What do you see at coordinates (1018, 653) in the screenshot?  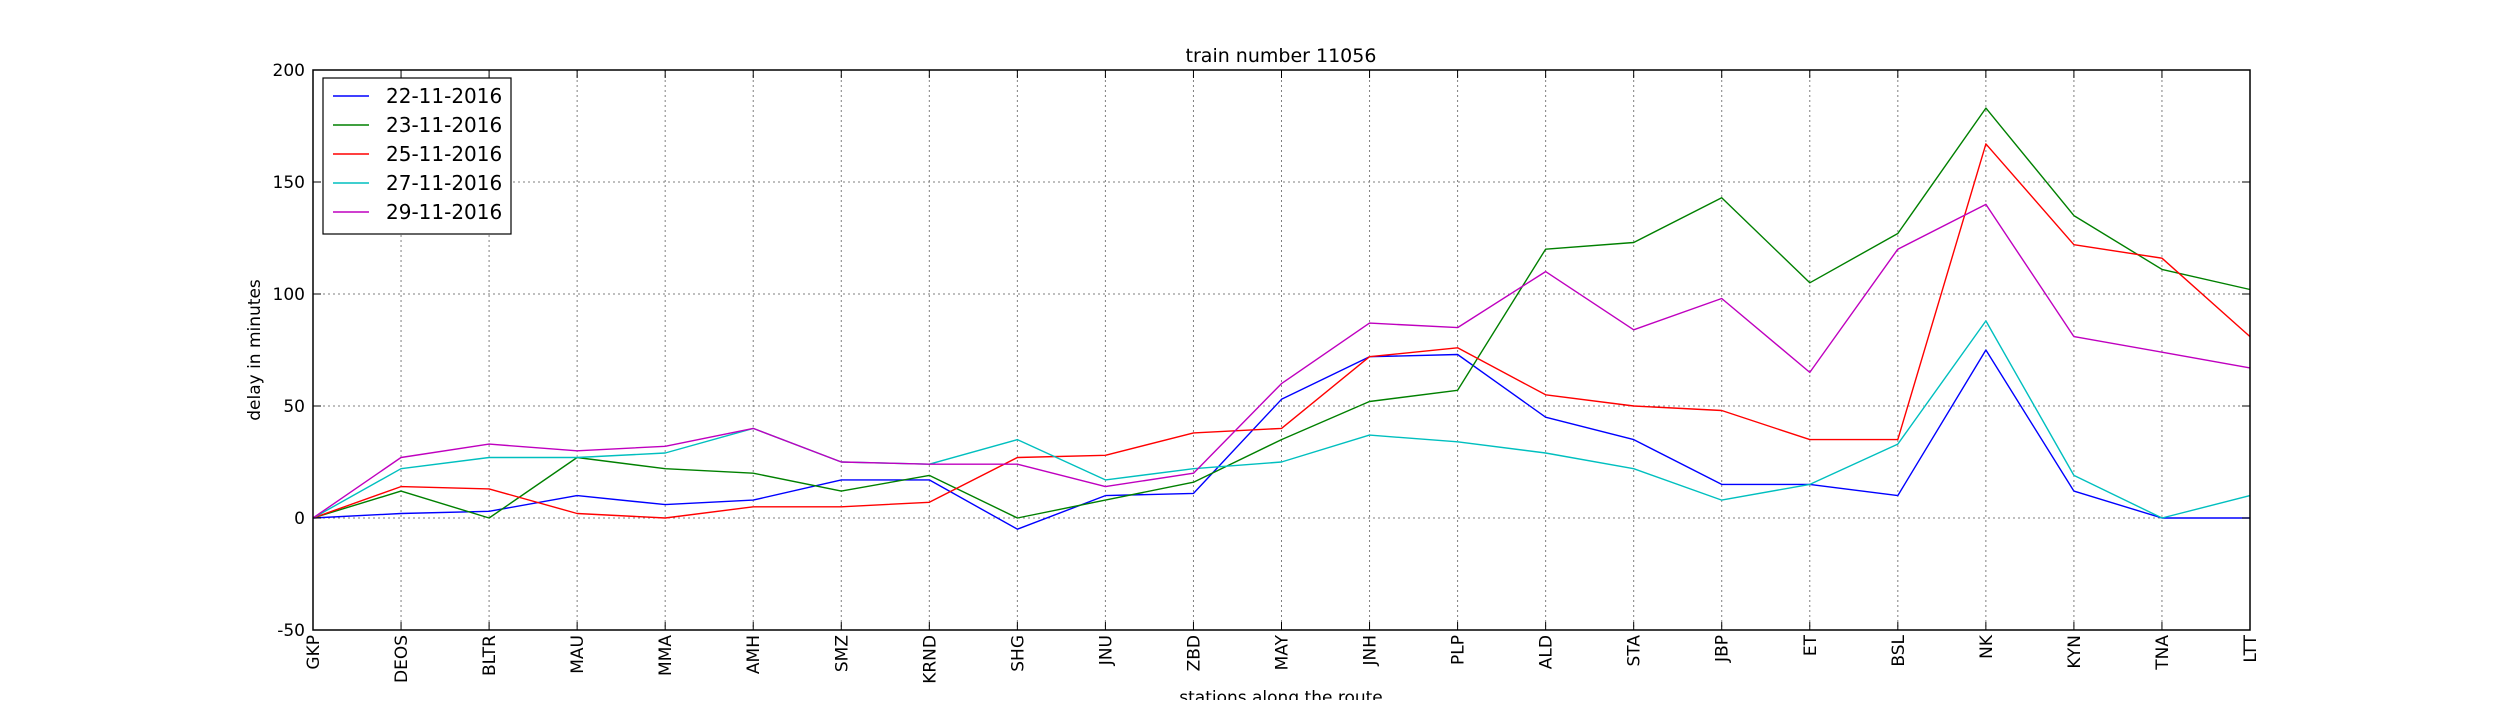 I see `x-tick-label: SHG` at bounding box center [1018, 653].